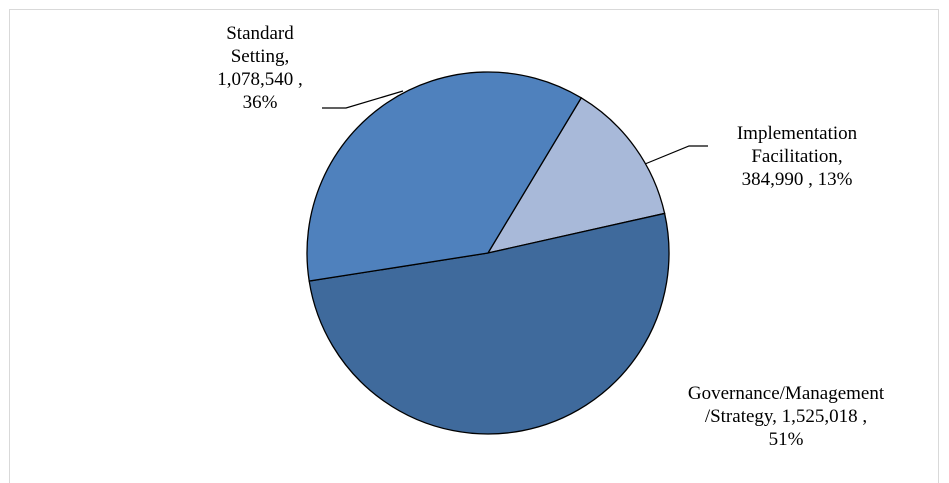 The image size is (949, 483). What do you see at coordinates (260, 68) in the screenshot?
I see `slice-label-standard-setting: Standard Setting, 1,078,540 , 36%` at bounding box center [260, 68].